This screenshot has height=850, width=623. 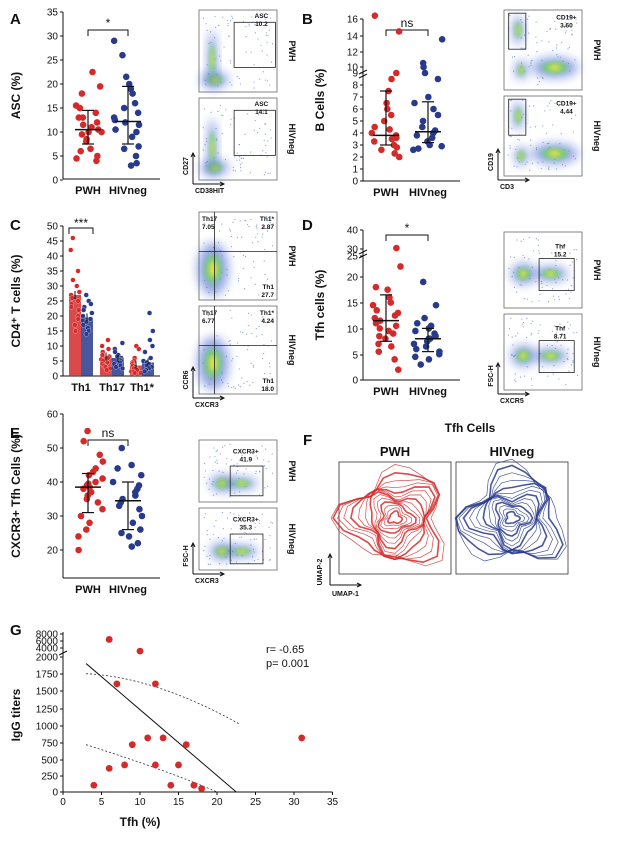 I want to click on umap-contour, so click(x=513, y=517).